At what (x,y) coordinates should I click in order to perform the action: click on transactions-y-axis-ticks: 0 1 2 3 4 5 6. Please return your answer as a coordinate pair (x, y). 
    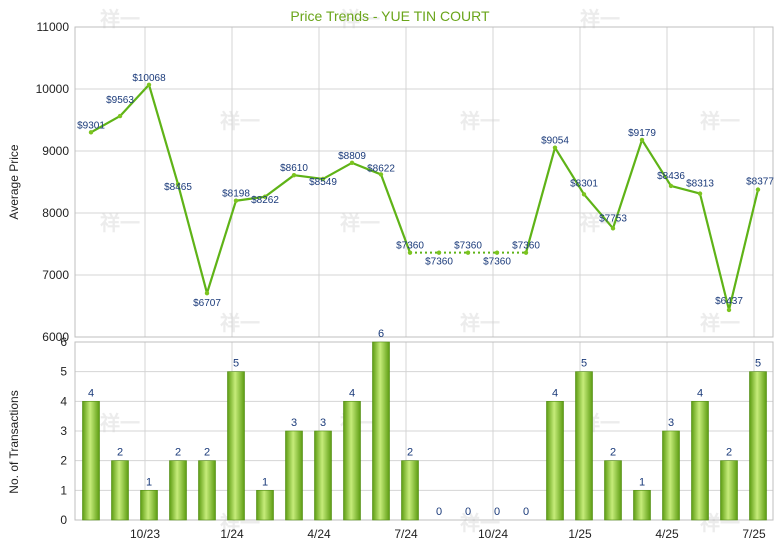
    Looking at the image, I should click on (63, 431).